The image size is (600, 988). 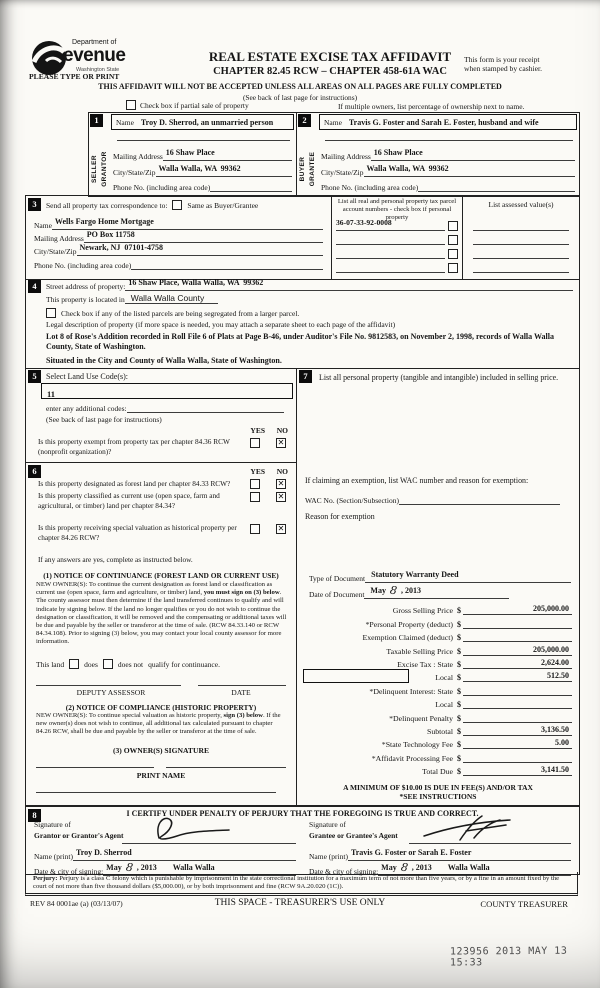 I want to click on additional-codes-field: enter any additional codes:, so click(x=165, y=407).